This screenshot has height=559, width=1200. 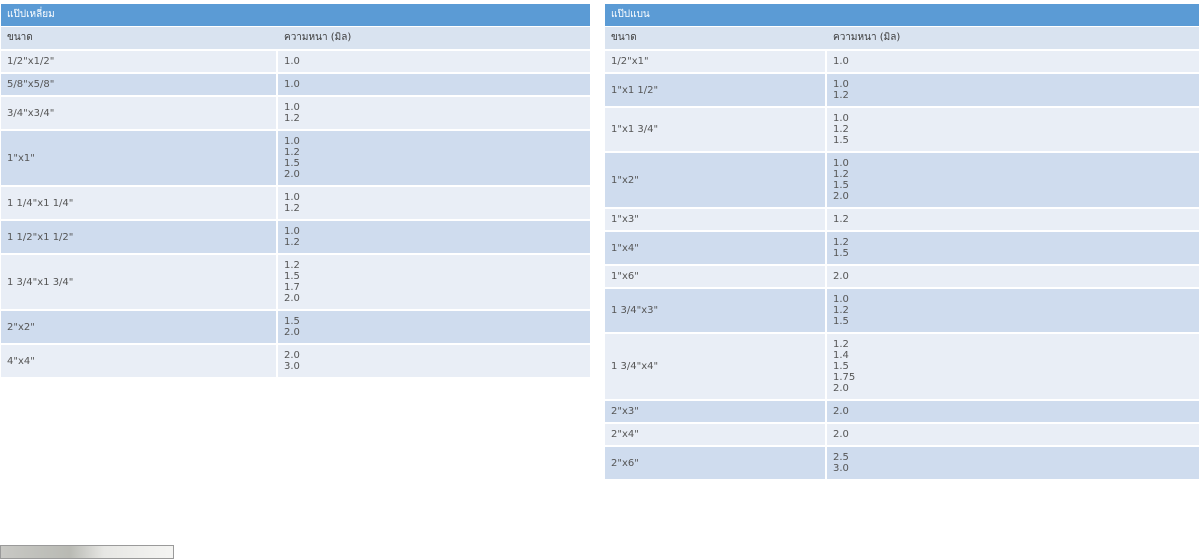 What do you see at coordinates (716, 249) in the screenshot?
I see `size-cell: 1"x4"` at bounding box center [716, 249].